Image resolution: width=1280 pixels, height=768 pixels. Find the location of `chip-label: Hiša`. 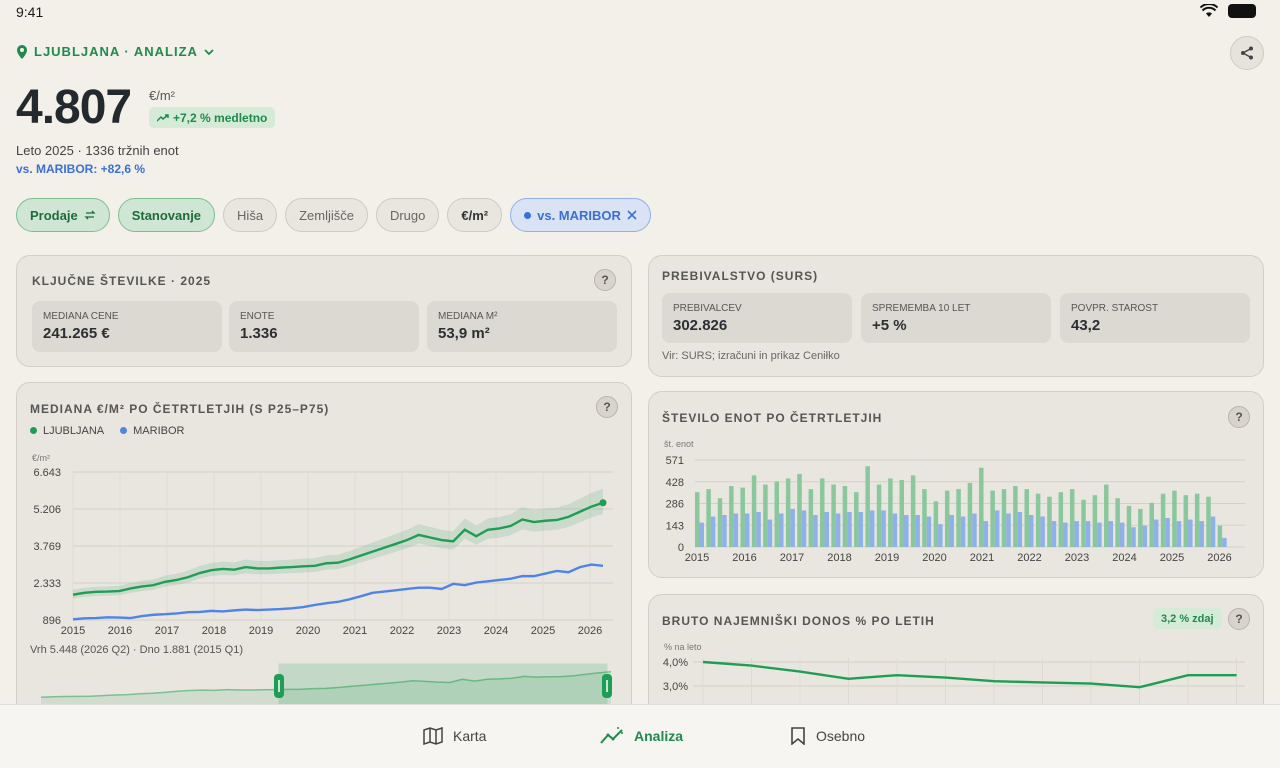

chip-label: Hiša is located at coordinates (250, 215).